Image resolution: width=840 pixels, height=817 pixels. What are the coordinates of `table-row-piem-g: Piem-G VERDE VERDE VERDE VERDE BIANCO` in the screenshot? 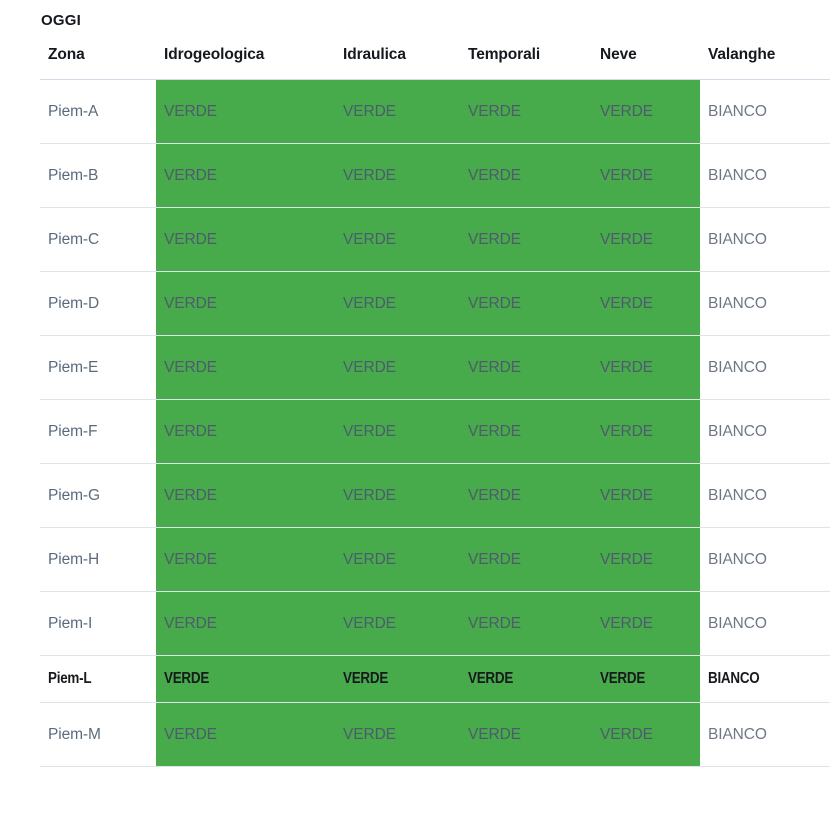 It's located at (435, 495).